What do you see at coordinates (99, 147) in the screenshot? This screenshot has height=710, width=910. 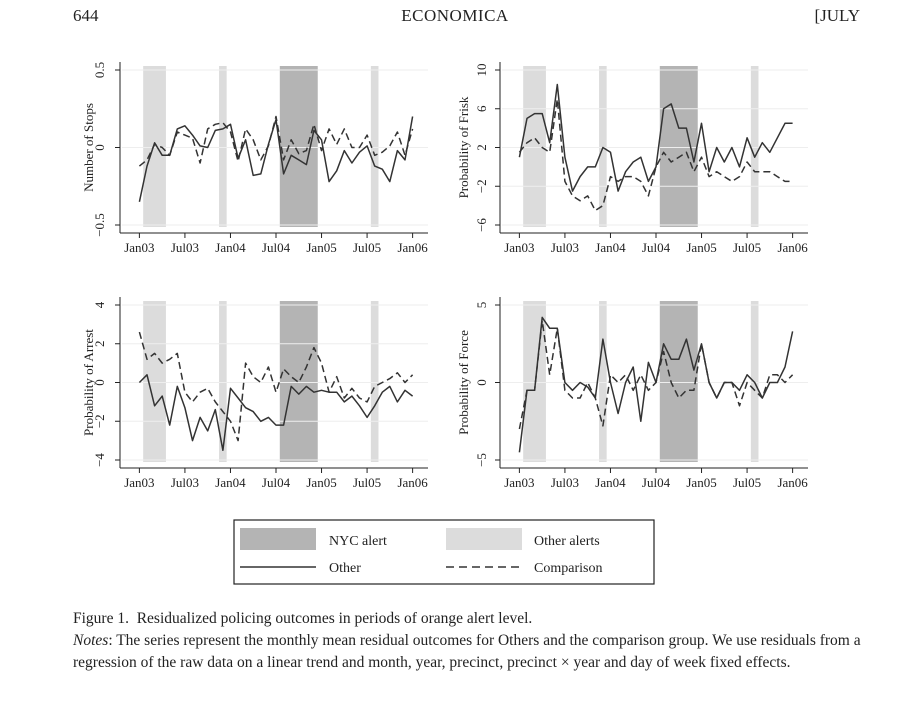 I see `y-tick-label-stops-1: 0` at bounding box center [99, 147].